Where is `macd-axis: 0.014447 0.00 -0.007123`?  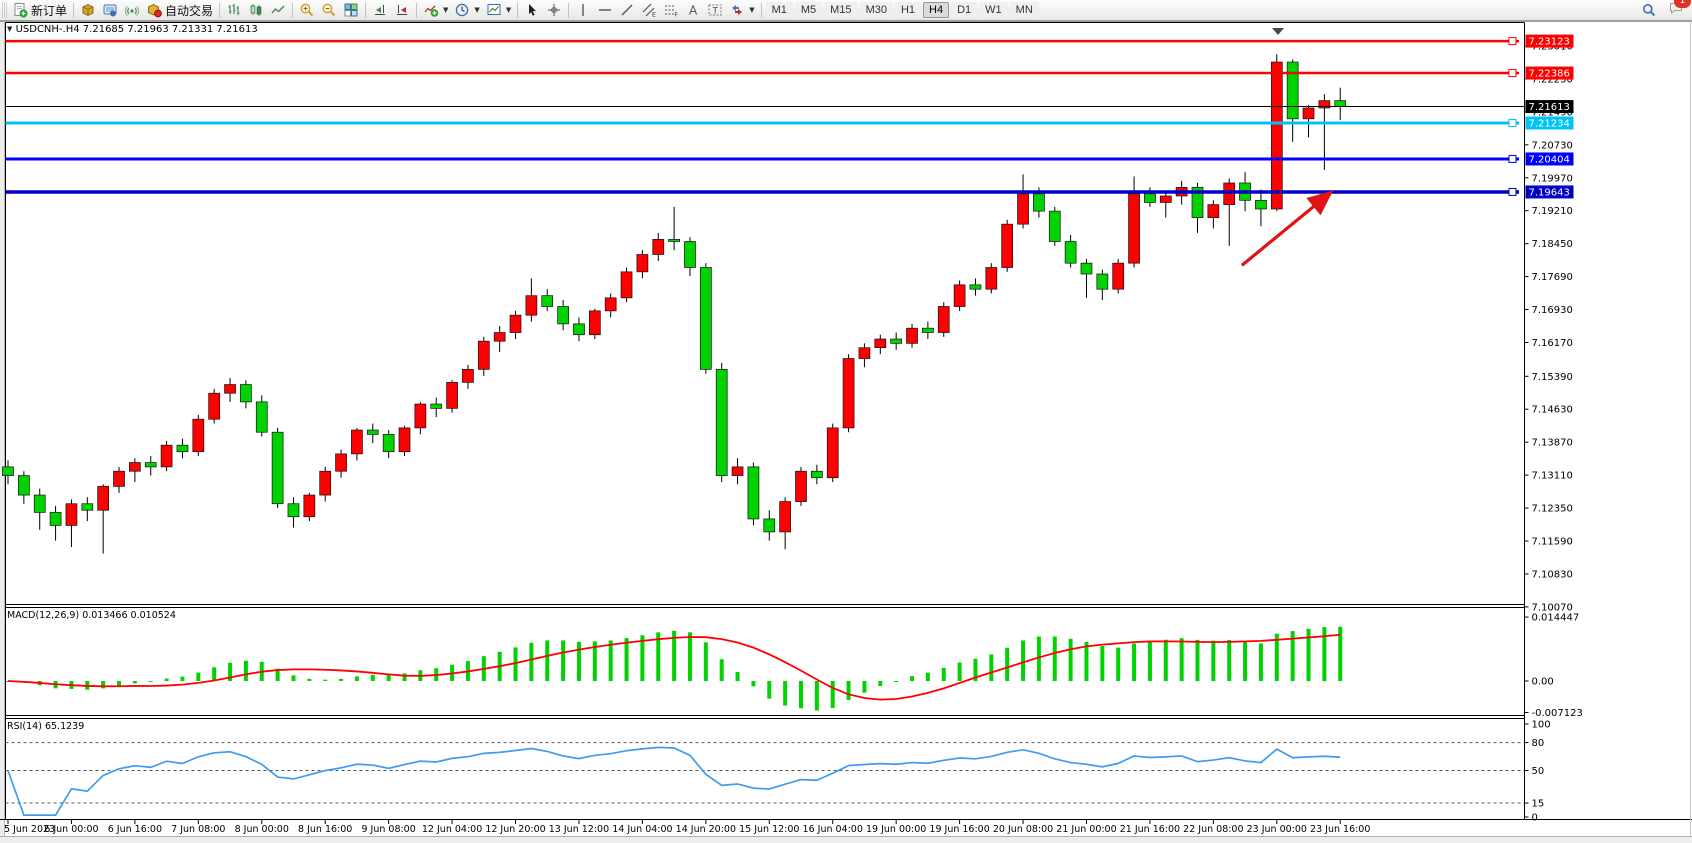 macd-axis: 0.014447 0.00 -0.007123 is located at coordinates (1553, 666).